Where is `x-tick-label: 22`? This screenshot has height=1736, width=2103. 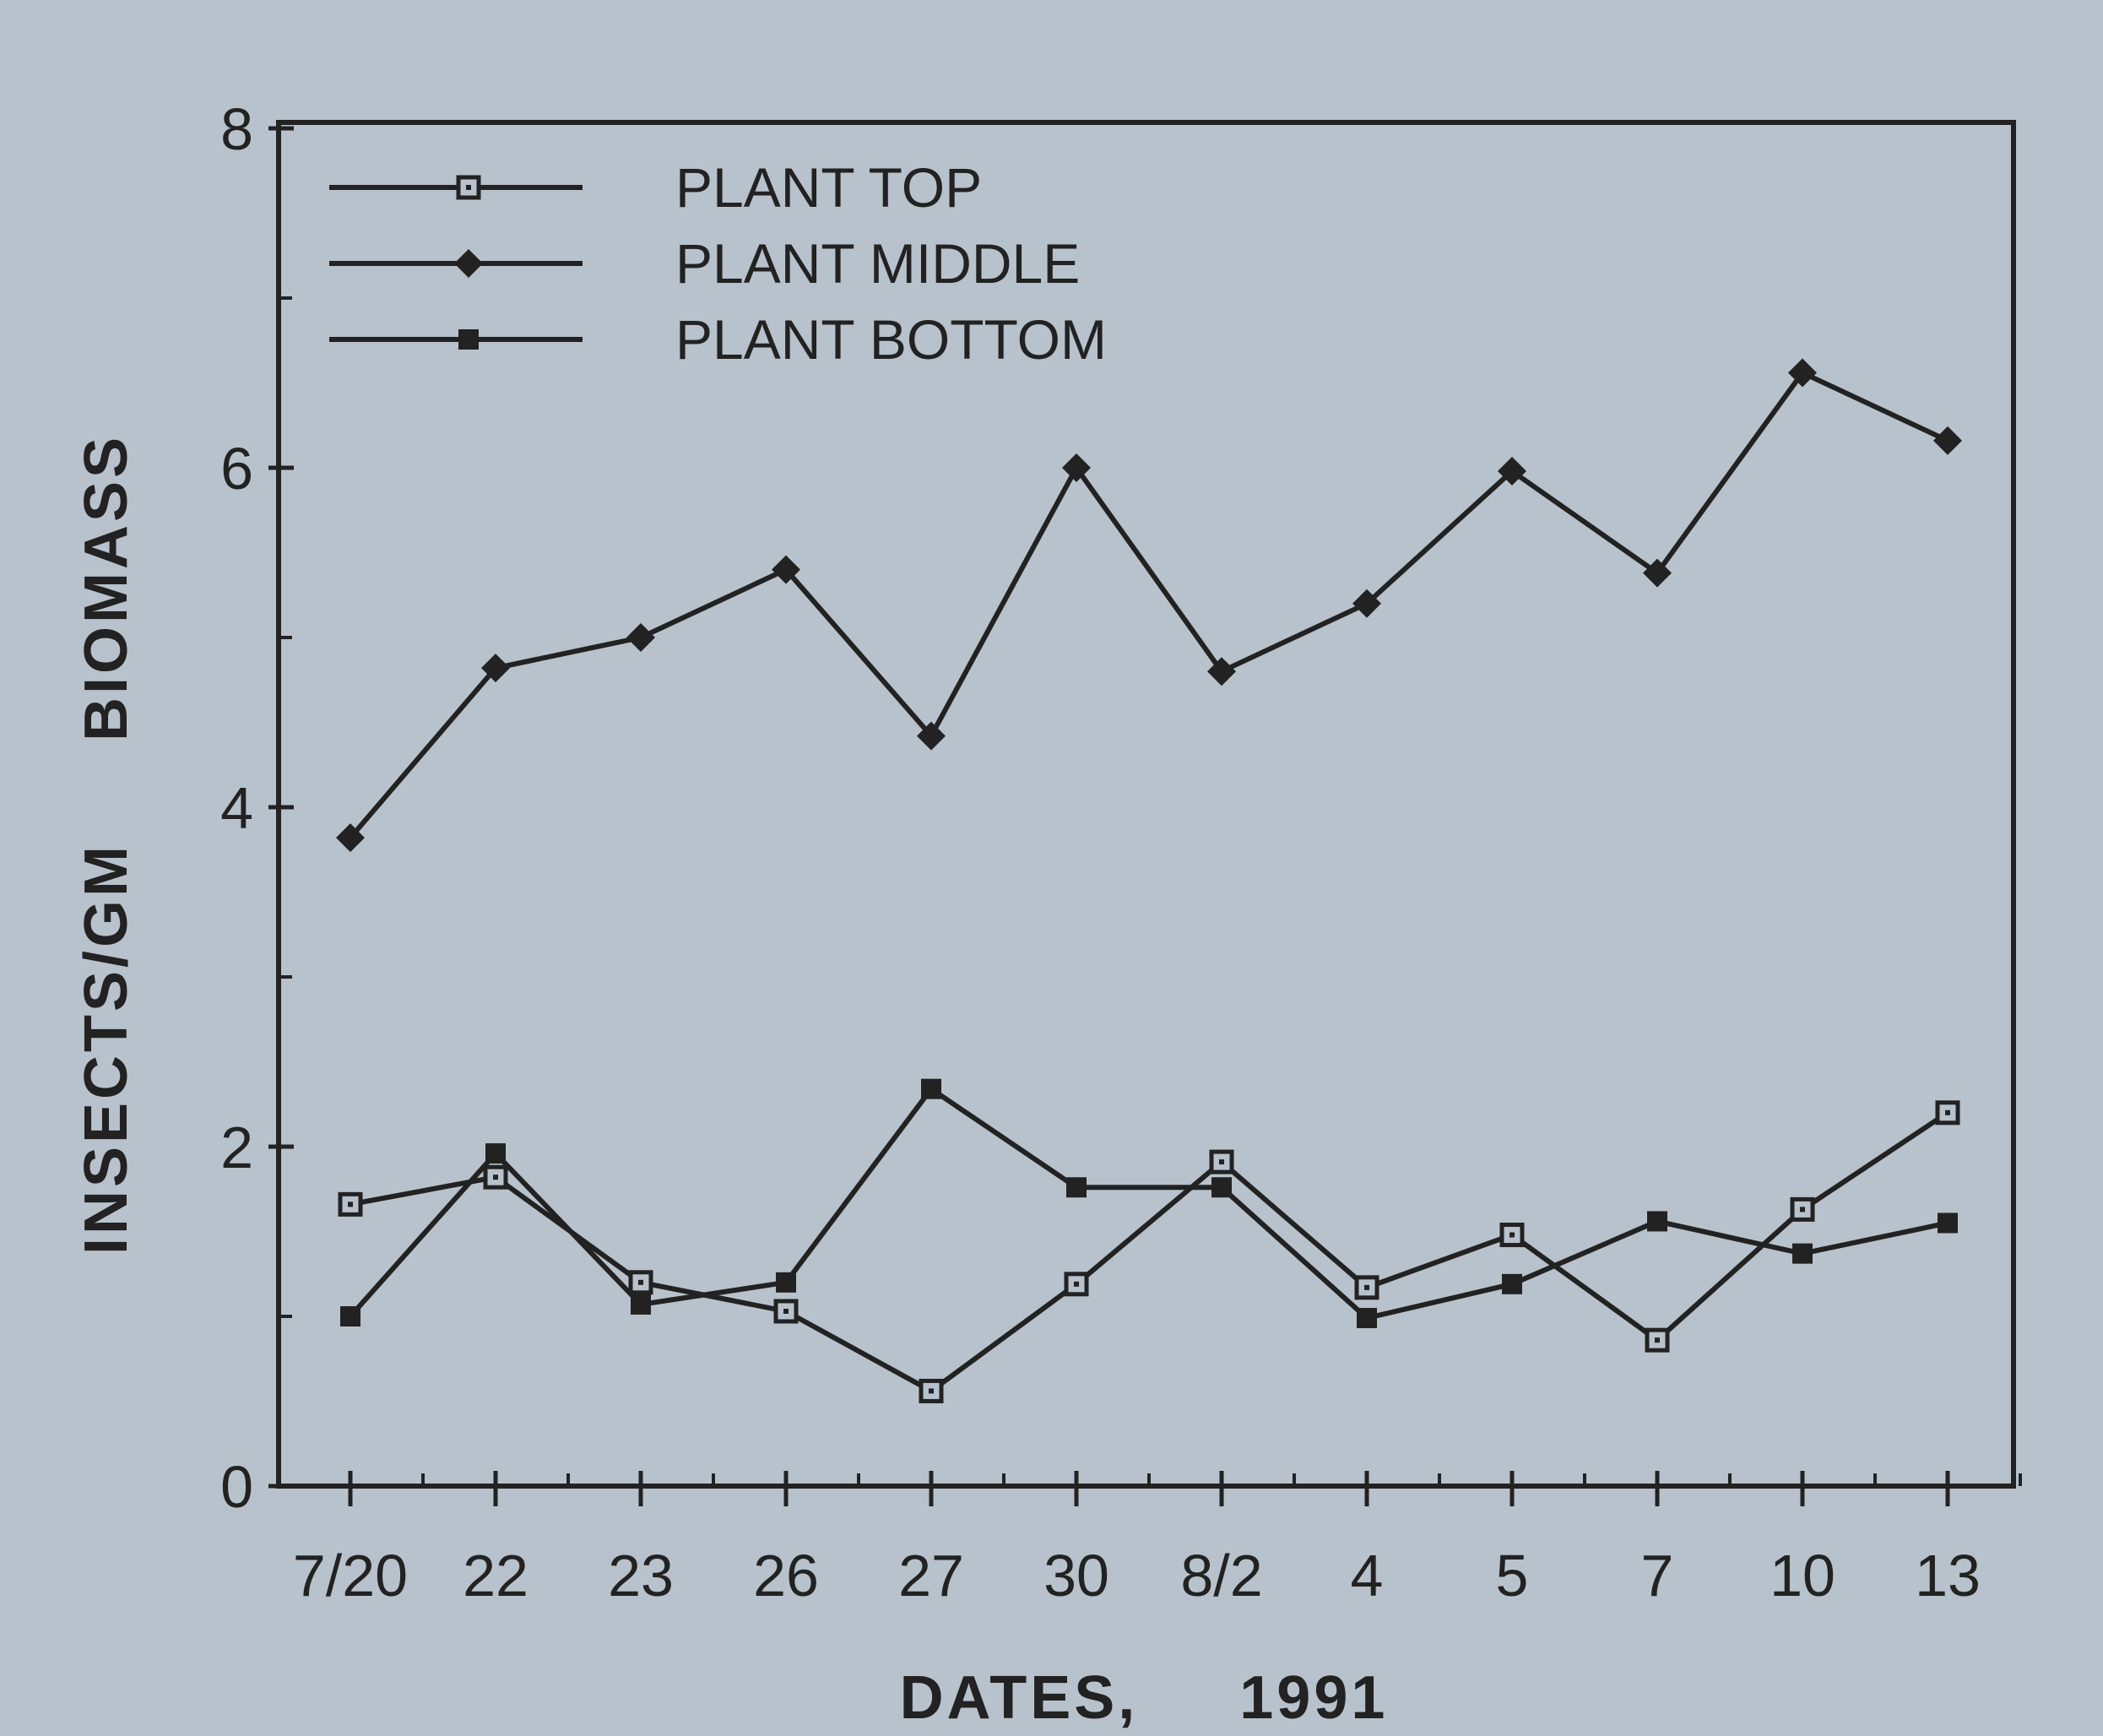
x-tick-label: 22 is located at coordinates (495, 1576).